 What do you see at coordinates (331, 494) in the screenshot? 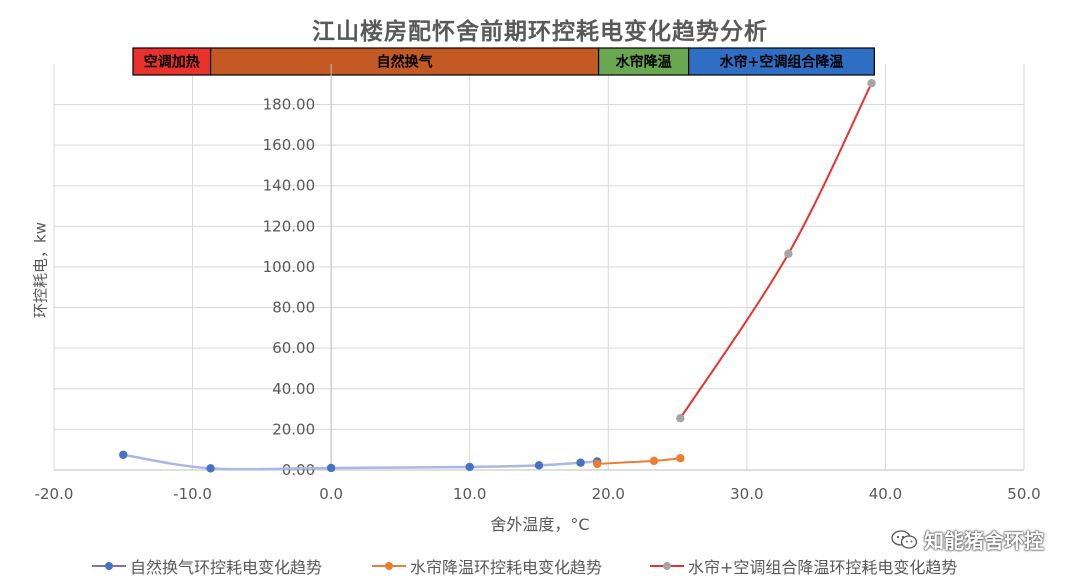
I see `x-tick-label: 0.0` at bounding box center [331, 494].